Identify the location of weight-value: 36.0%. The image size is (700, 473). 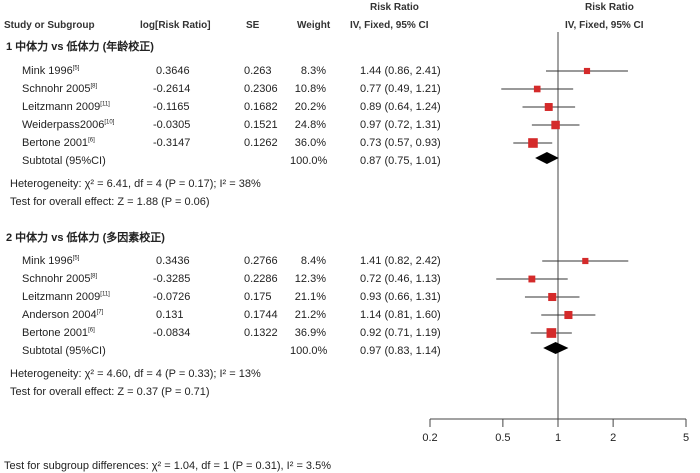
(310, 143).